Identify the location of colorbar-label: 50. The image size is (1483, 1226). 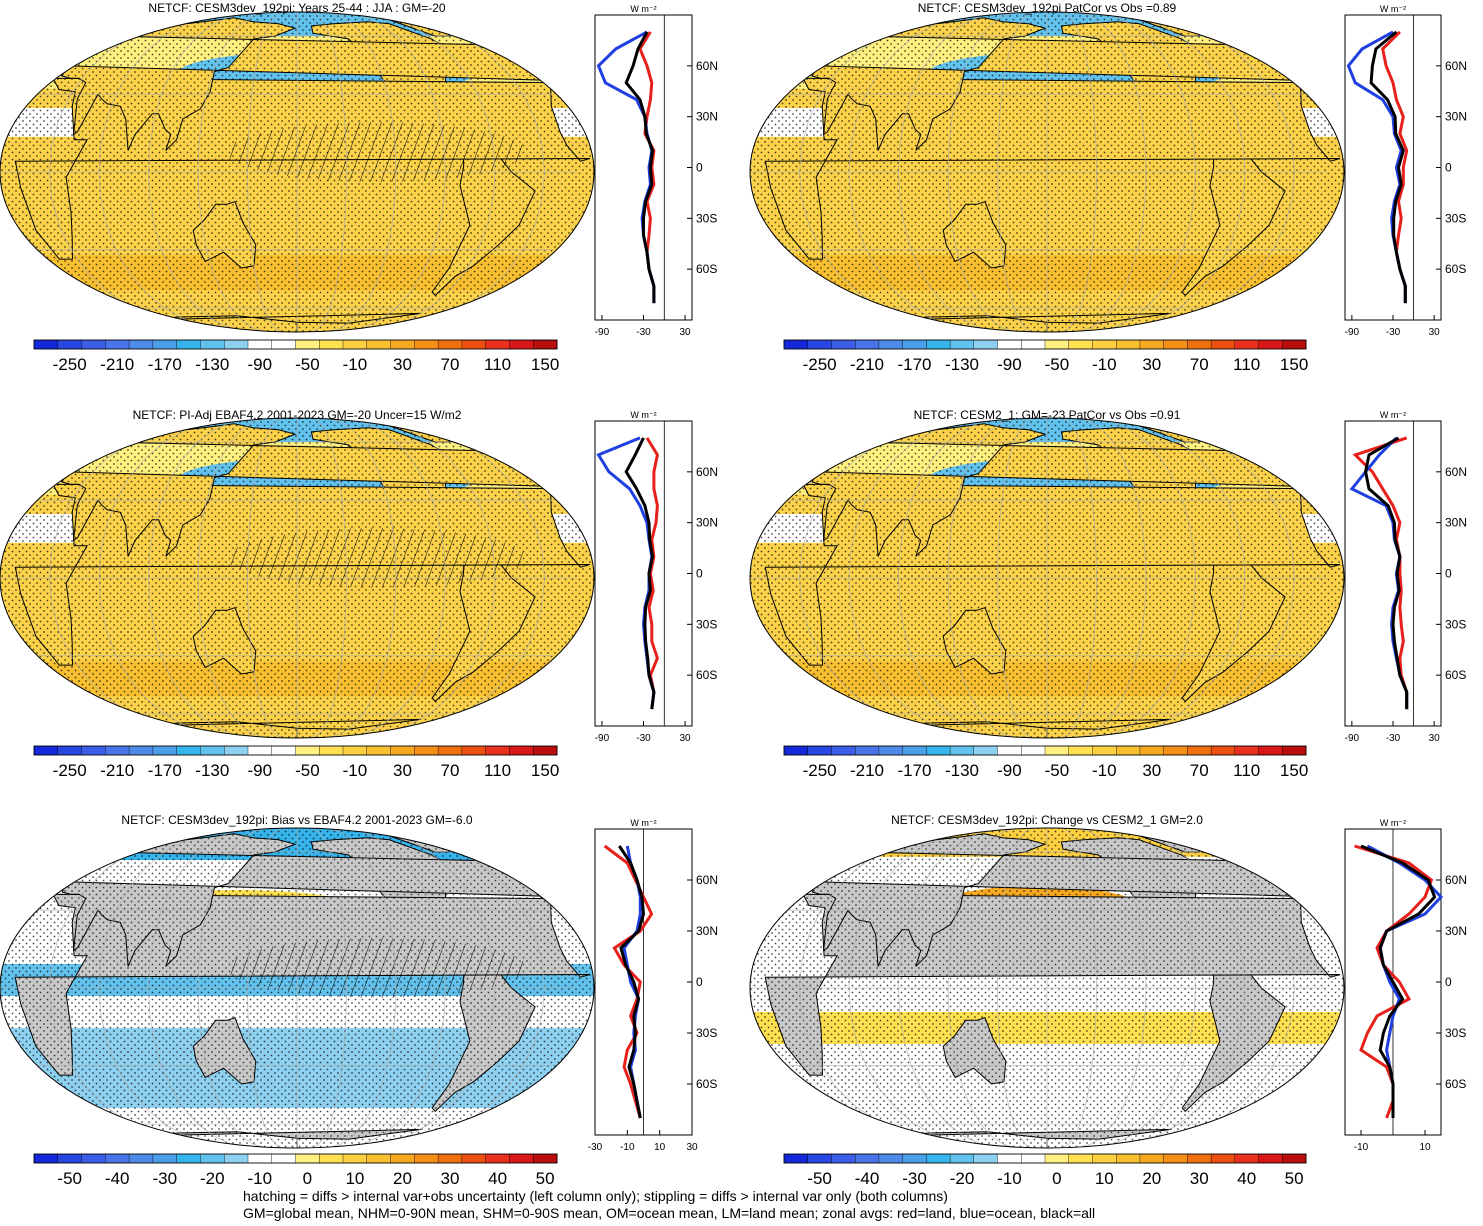
(1294, 1178).